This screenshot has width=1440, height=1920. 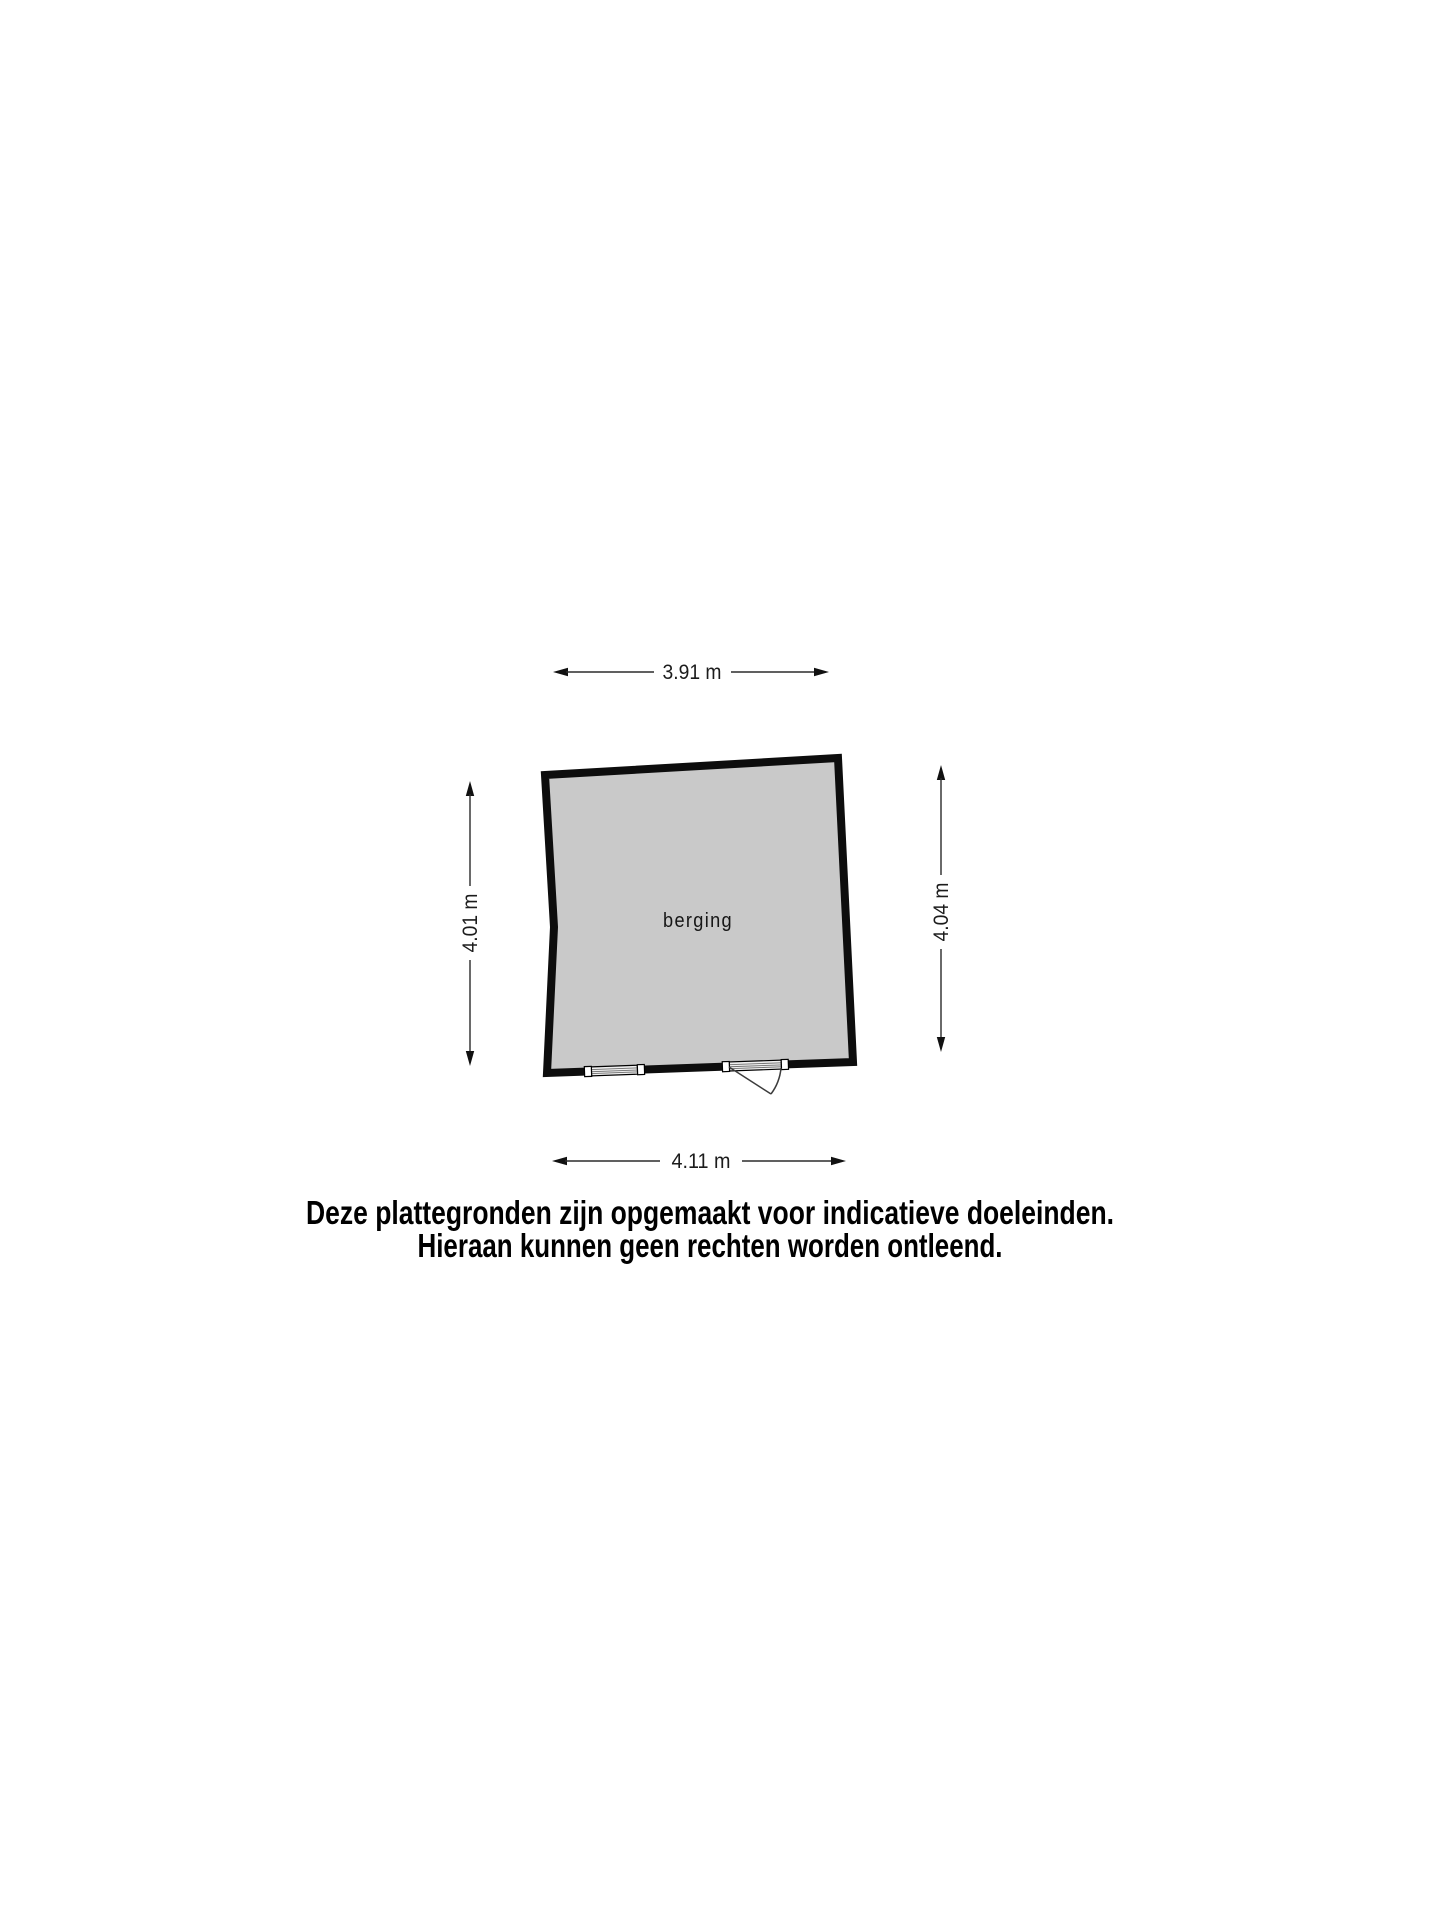 I want to click on window-left, so click(x=614, y=1070).